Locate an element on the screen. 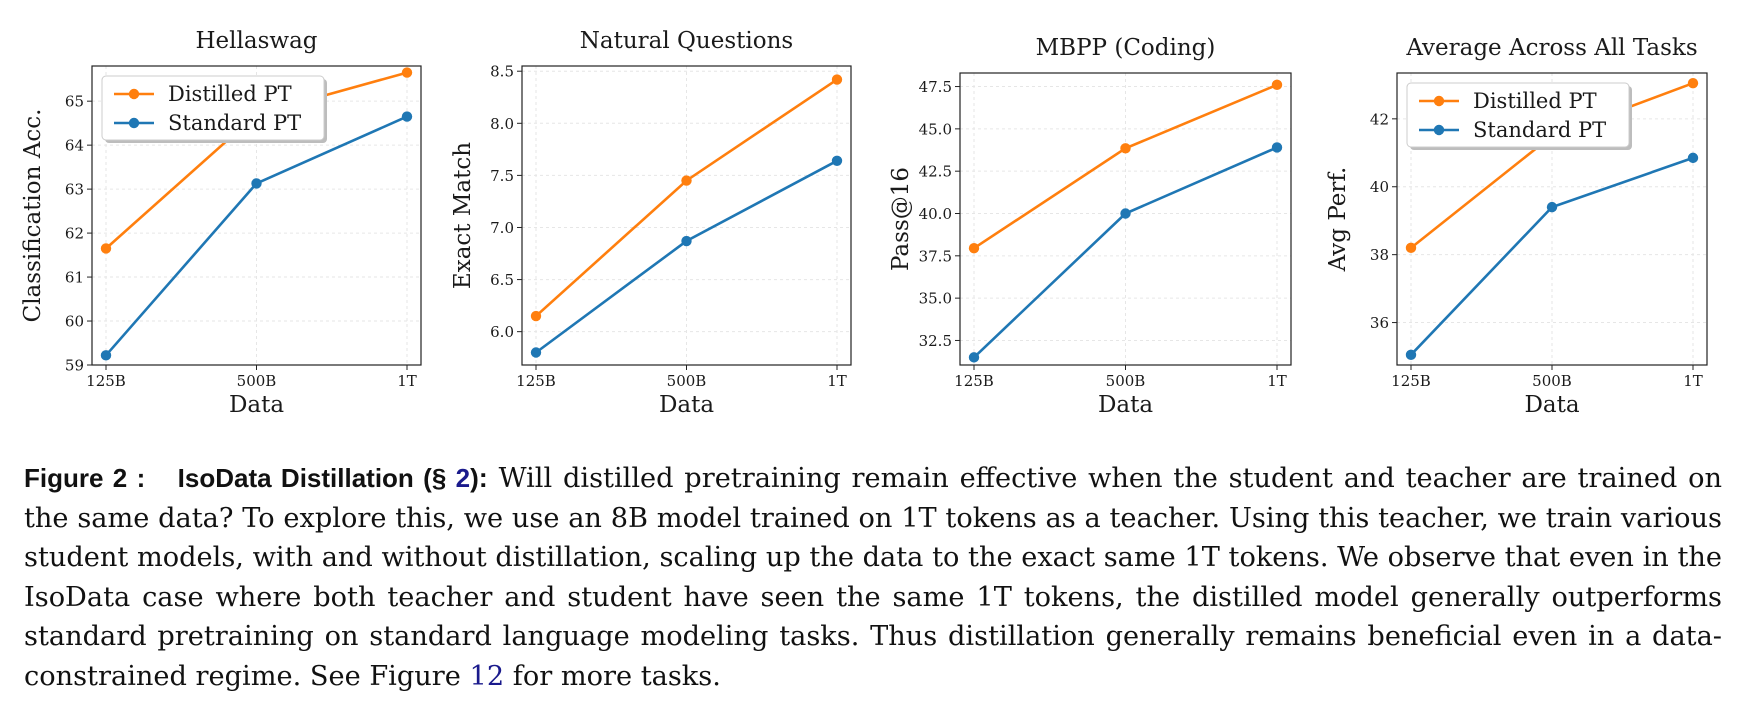  figure-ref-link: 12 is located at coordinates (487, 676).